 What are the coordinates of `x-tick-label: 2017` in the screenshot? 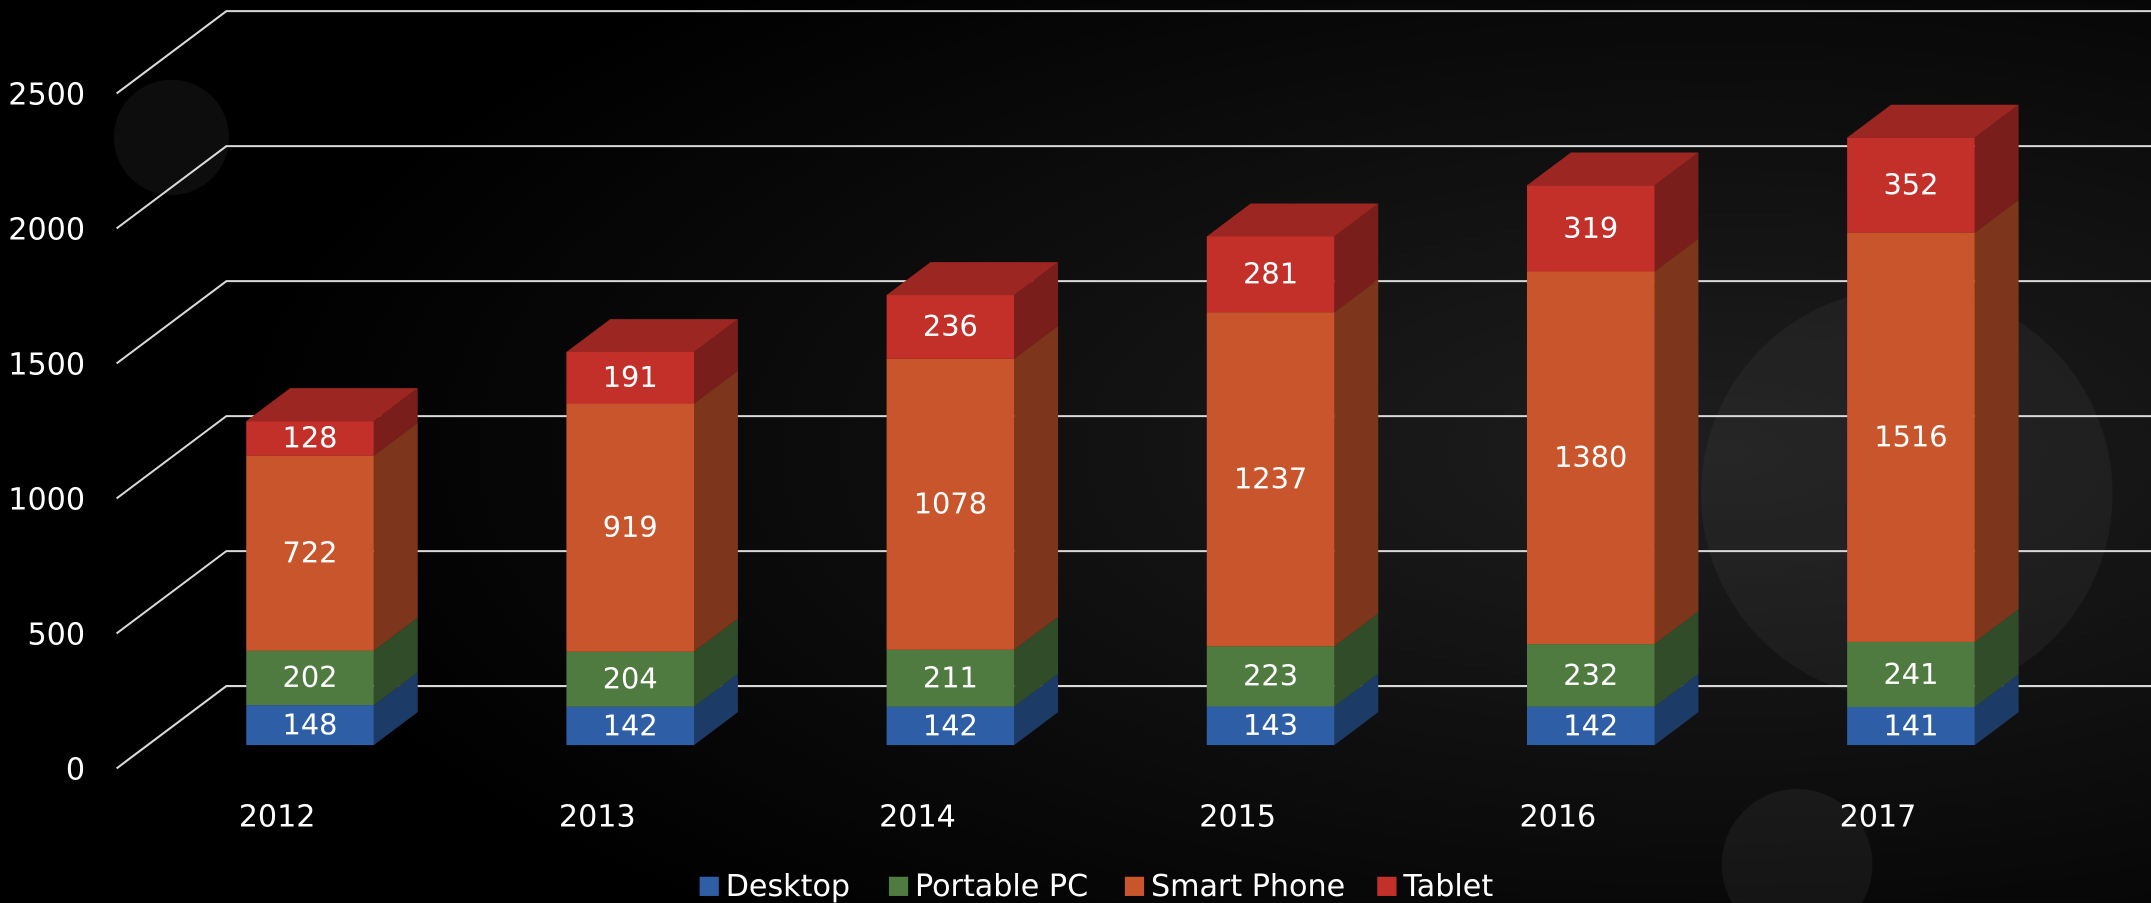 It's located at (1878, 816).